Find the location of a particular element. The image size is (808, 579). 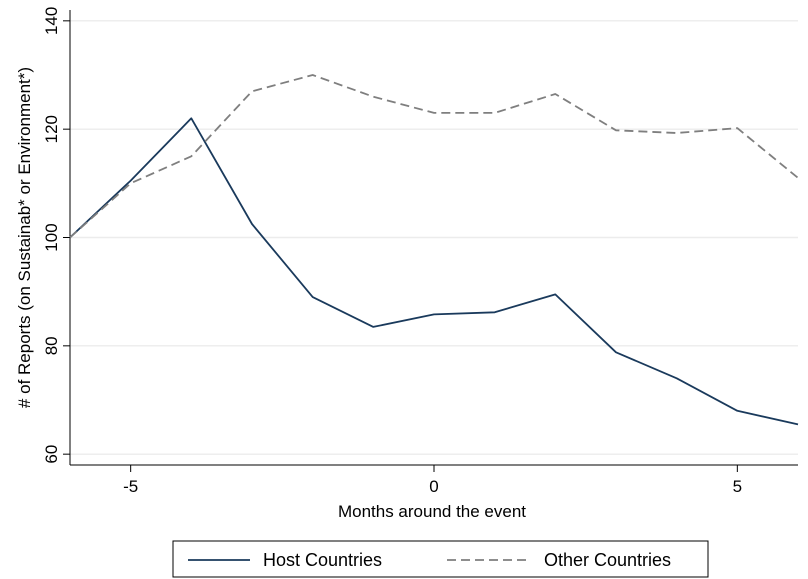

x-tick-label: 0 is located at coordinates (433, 486).